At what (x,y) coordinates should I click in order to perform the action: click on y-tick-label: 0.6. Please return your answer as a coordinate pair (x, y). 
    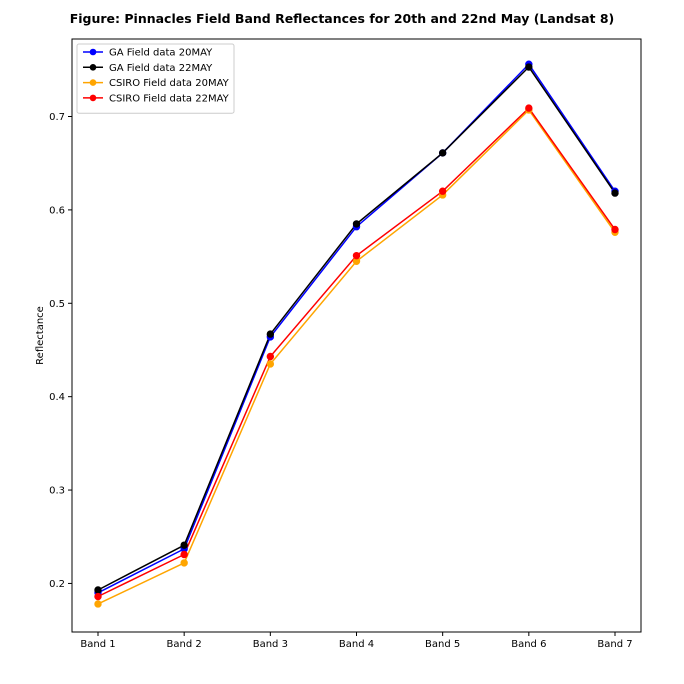
    Looking at the image, I should click on (57, 210).